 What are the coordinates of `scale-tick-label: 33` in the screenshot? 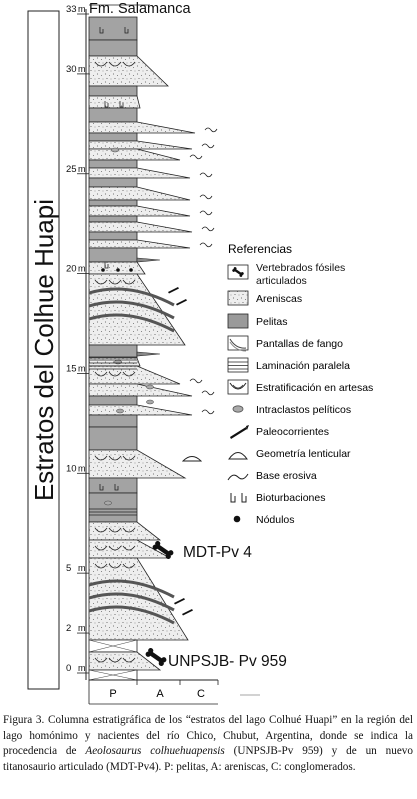 It's located at (71, 9).